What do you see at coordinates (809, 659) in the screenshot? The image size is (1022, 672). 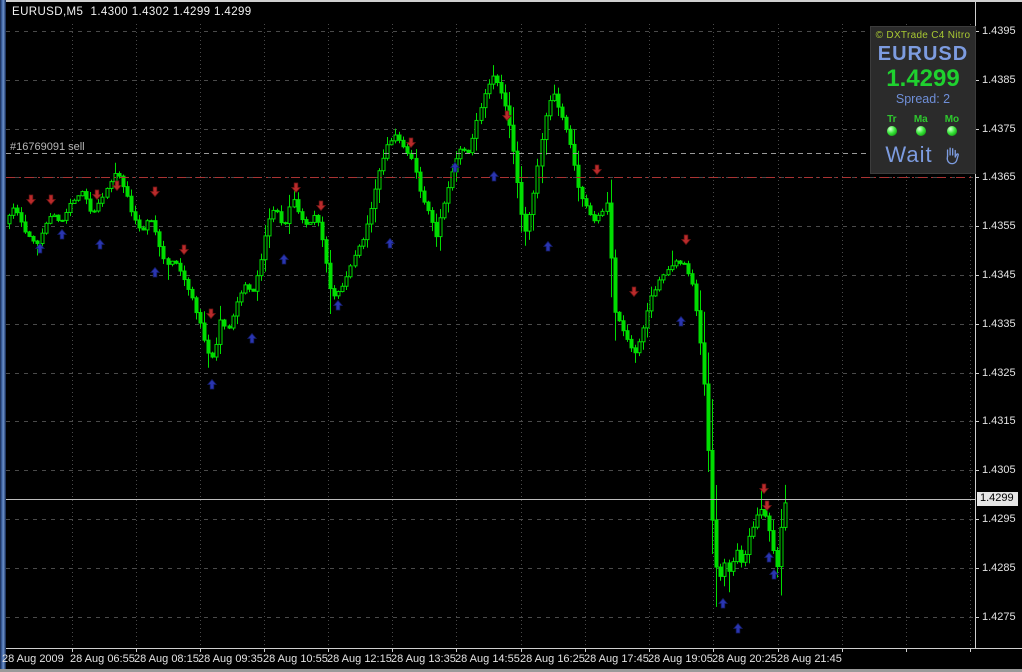 I see `time-axis-label: 28 Aug 21:45` at bounding box center [809, 659].